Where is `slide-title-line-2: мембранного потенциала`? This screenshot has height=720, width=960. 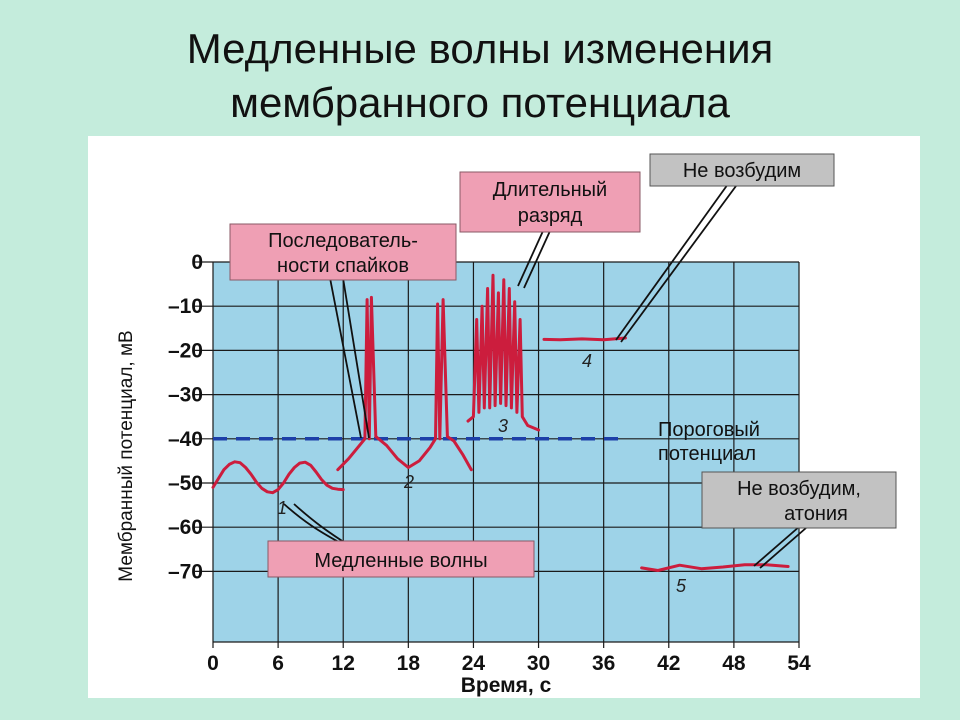
slide-title-line-2: мембранного потенциала is located at coordinates (480, 102).